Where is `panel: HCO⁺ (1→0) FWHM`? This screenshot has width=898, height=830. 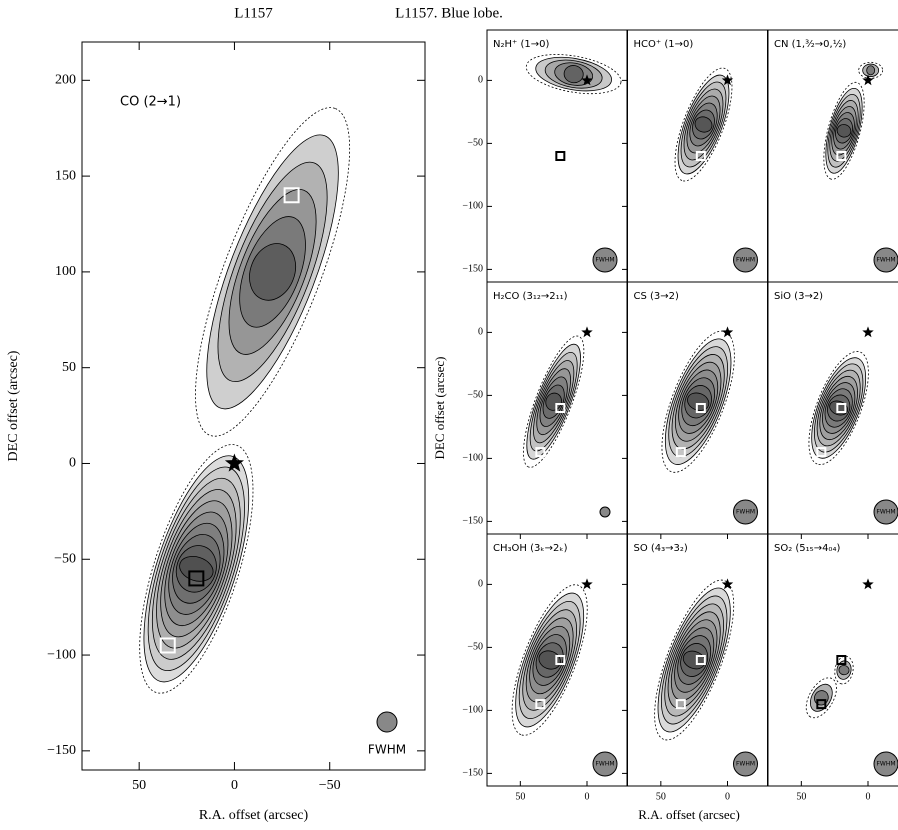
panel: HCO⁺ (1→0) FWHM is located at coordinates (697, 156).